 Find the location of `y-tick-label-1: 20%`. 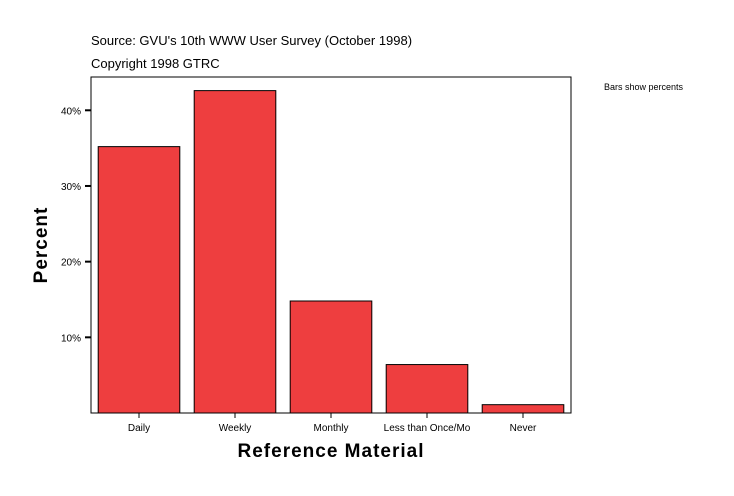

y-tick-label-1: 20% is located at coordinates (71, 263).